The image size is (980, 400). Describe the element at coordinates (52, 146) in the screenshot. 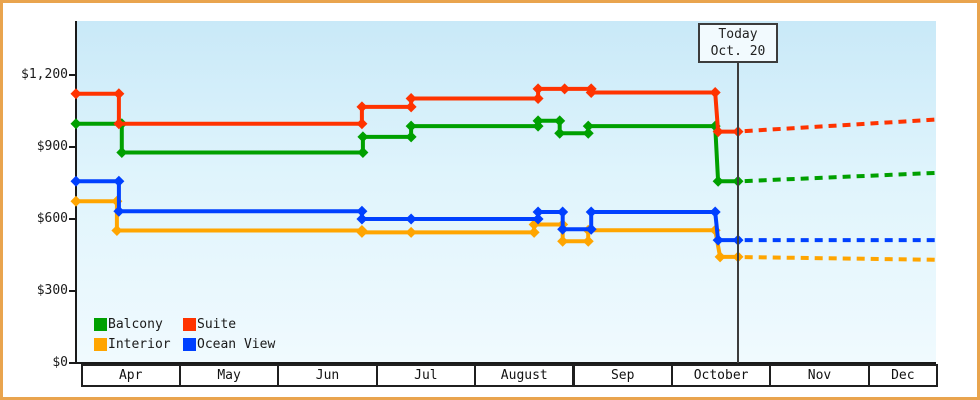

I see `y-tick-label: $900` at that location.